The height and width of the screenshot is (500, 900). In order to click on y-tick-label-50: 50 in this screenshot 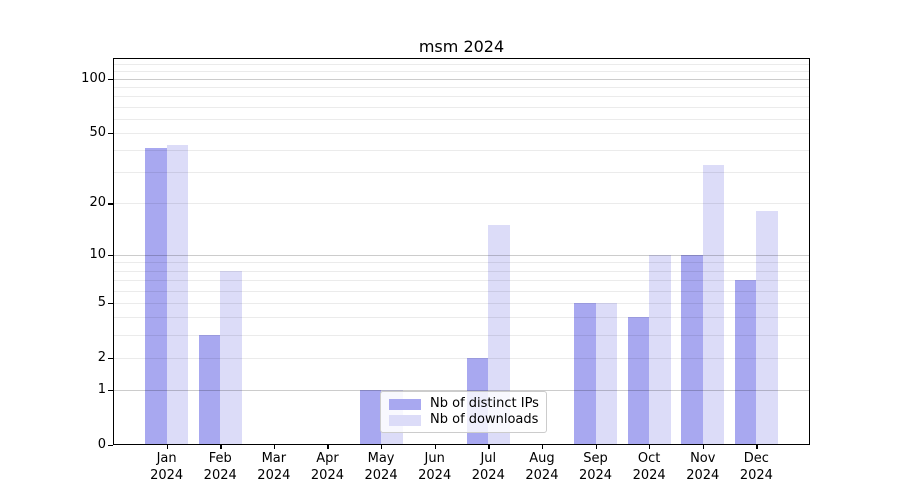, I will do `click(97, 132)`.